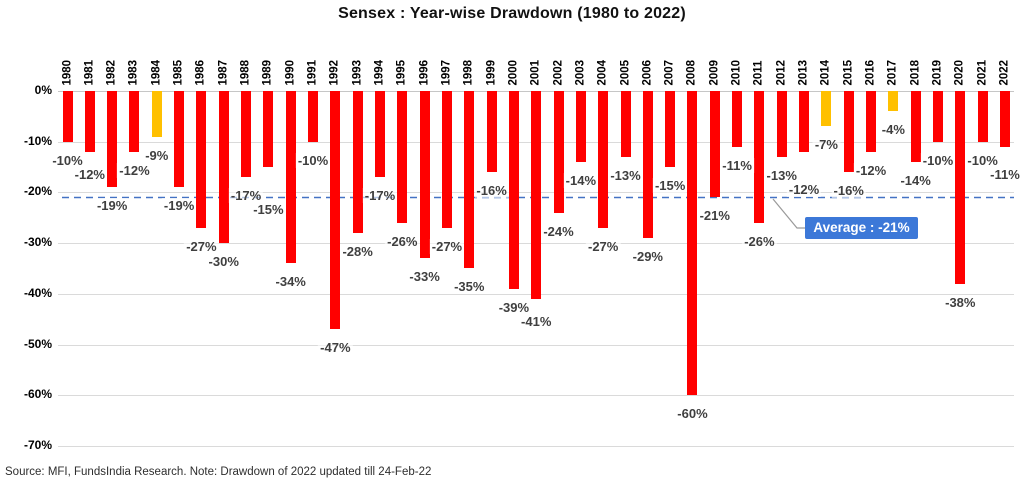 The height and width of the screenshot is (485, 1024). What do you see at coordinates (870, 72) in the screenshot?
I see `x-axis-label-2016: 2016` at bounding box center [870, 72].